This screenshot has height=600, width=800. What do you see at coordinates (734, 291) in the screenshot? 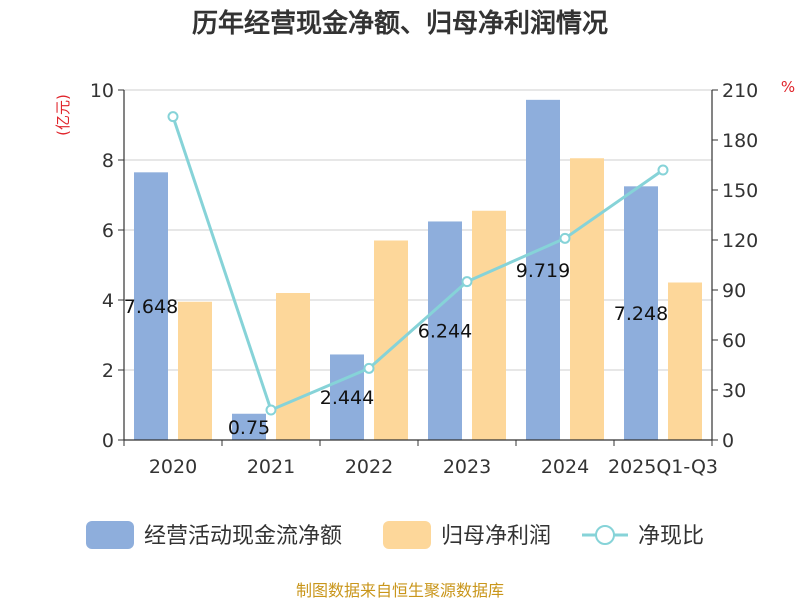
I see `right-tick-label: 90` at bounding box center [734, 291].